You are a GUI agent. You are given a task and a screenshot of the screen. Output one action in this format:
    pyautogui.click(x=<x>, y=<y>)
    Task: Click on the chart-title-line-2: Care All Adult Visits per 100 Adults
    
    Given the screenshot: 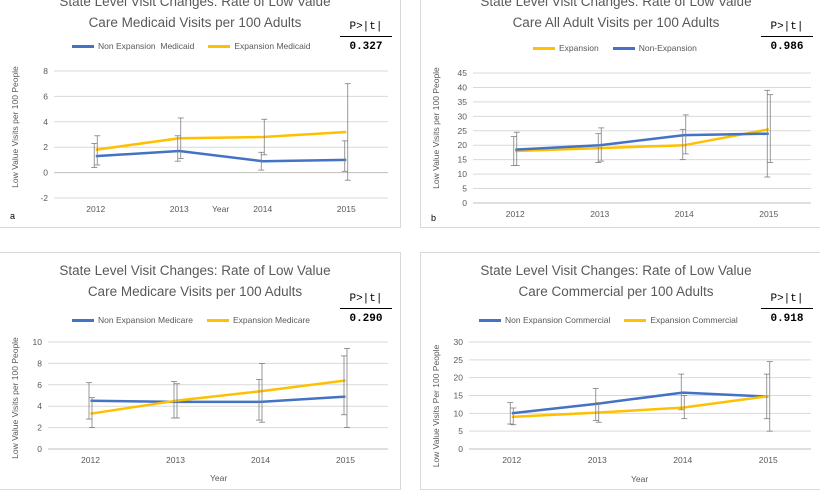 What is the action you would take?
    pyautogui.click(x=616, y=22)
    